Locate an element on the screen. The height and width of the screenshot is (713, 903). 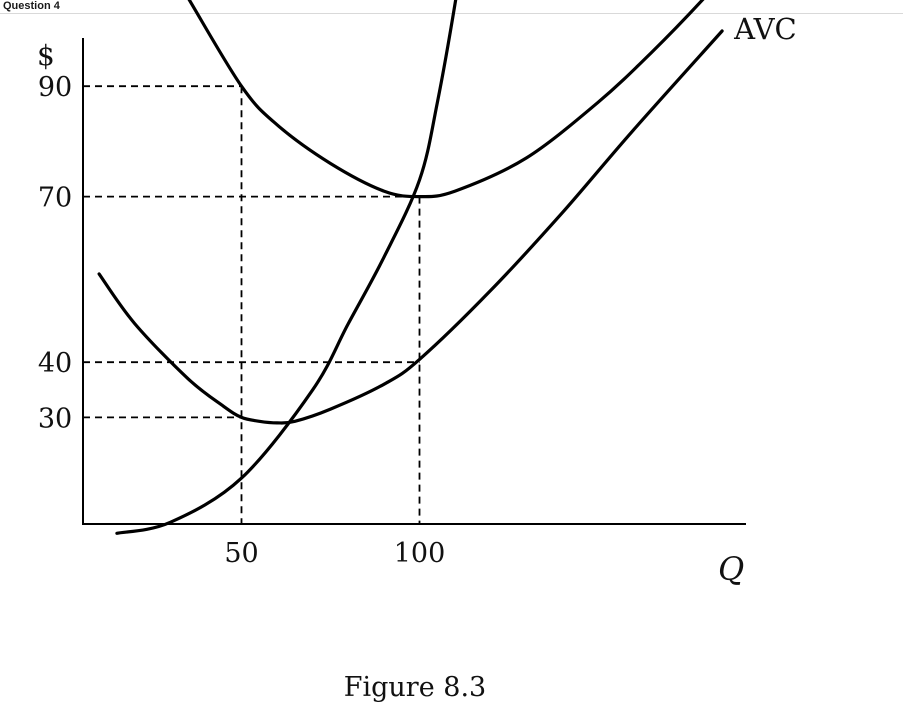
y-axis-label: $ is located at coordinates (46, 55).